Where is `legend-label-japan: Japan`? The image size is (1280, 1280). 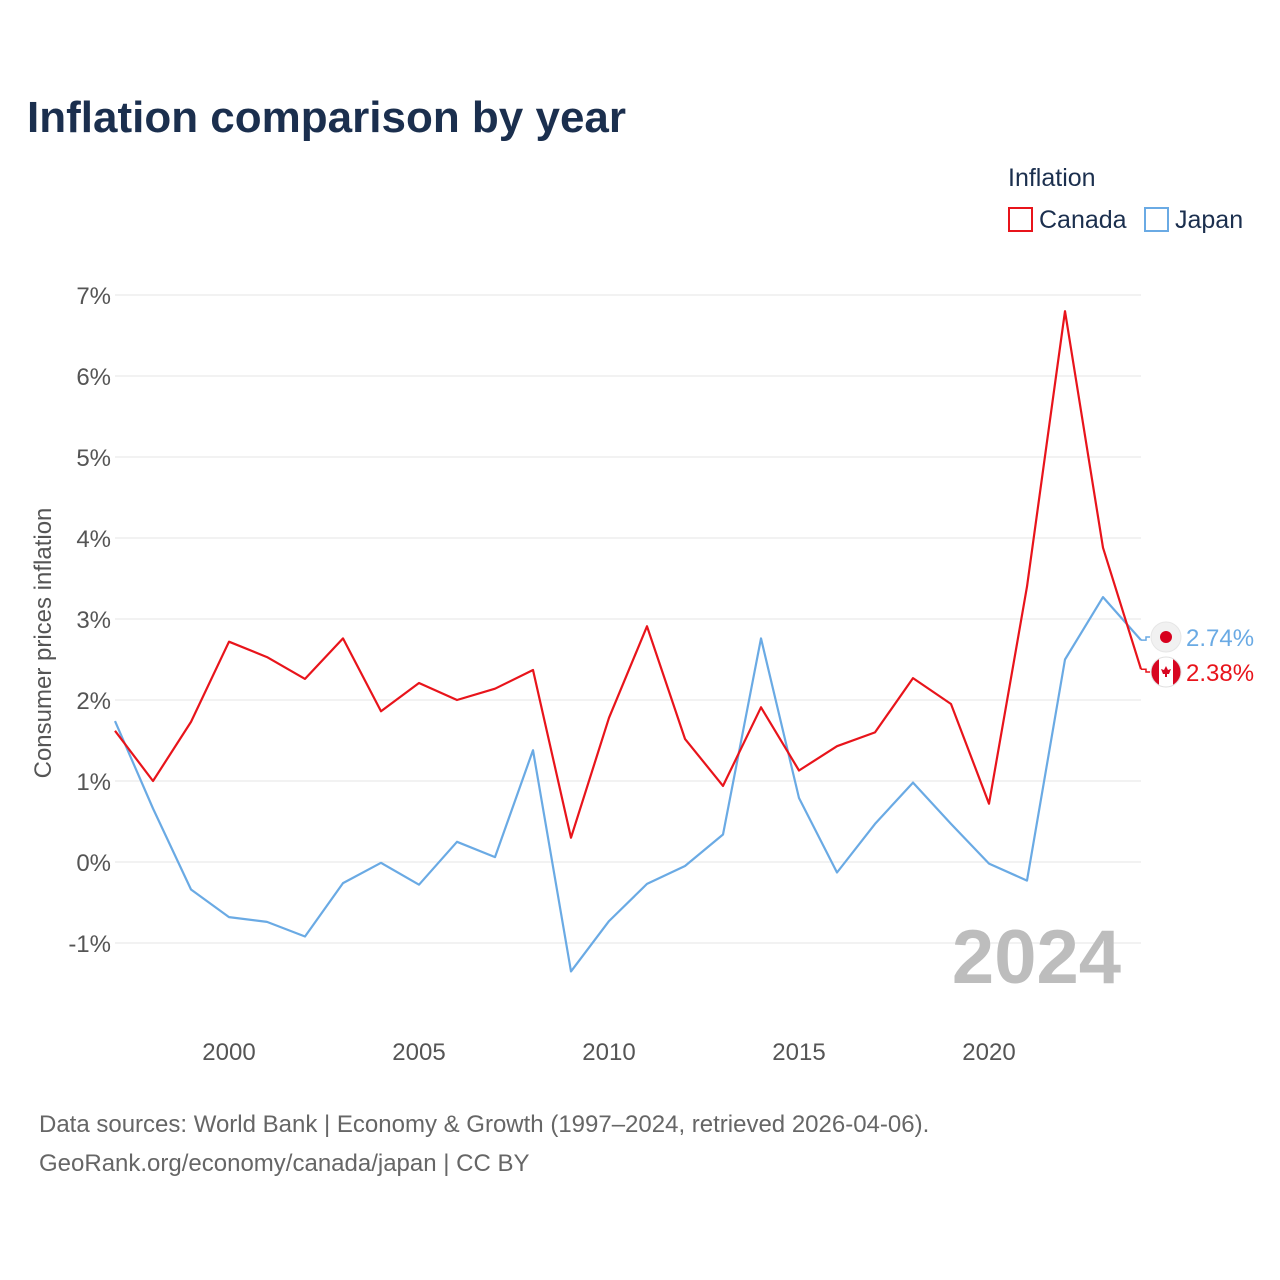
legend-label-japan: Japan is located at coordinates (1209, 220).